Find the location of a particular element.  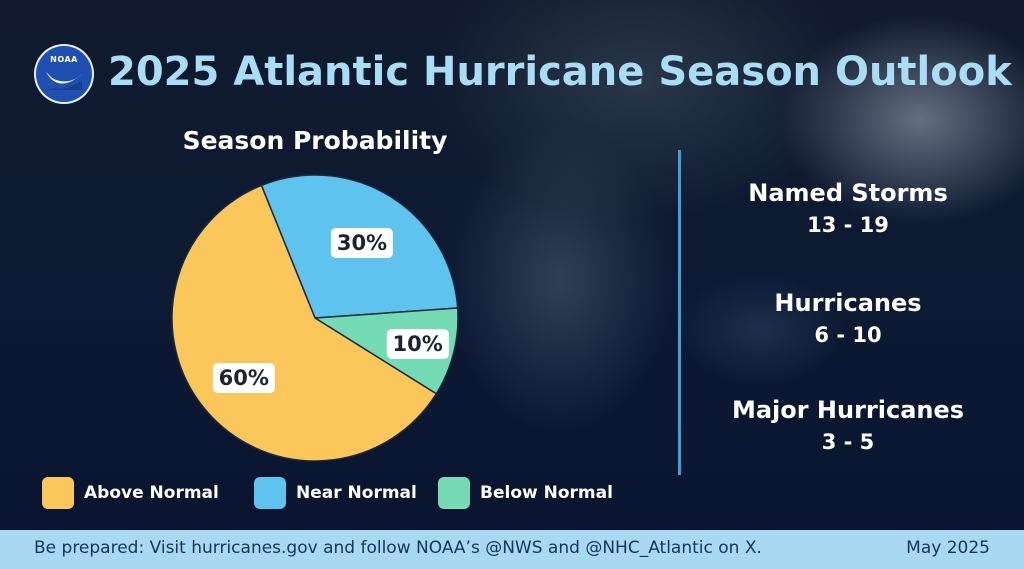

noaa-logo: NOAA is located at coordinates (64, 74).